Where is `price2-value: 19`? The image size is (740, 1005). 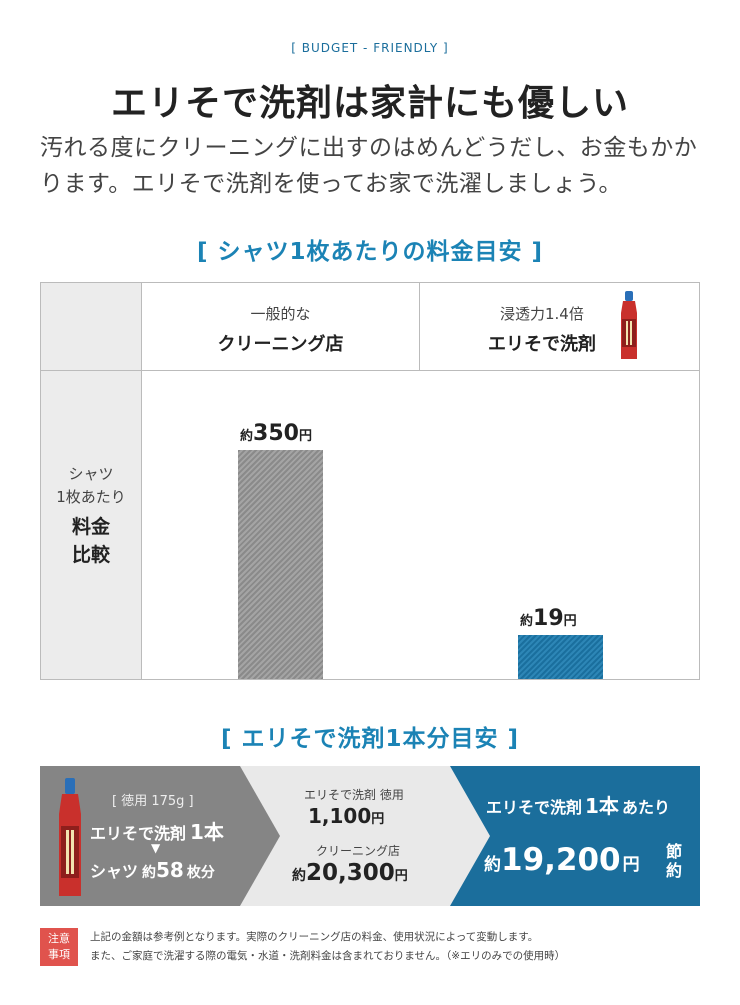 price2-value: 19 is located at coordinates (548, 618).